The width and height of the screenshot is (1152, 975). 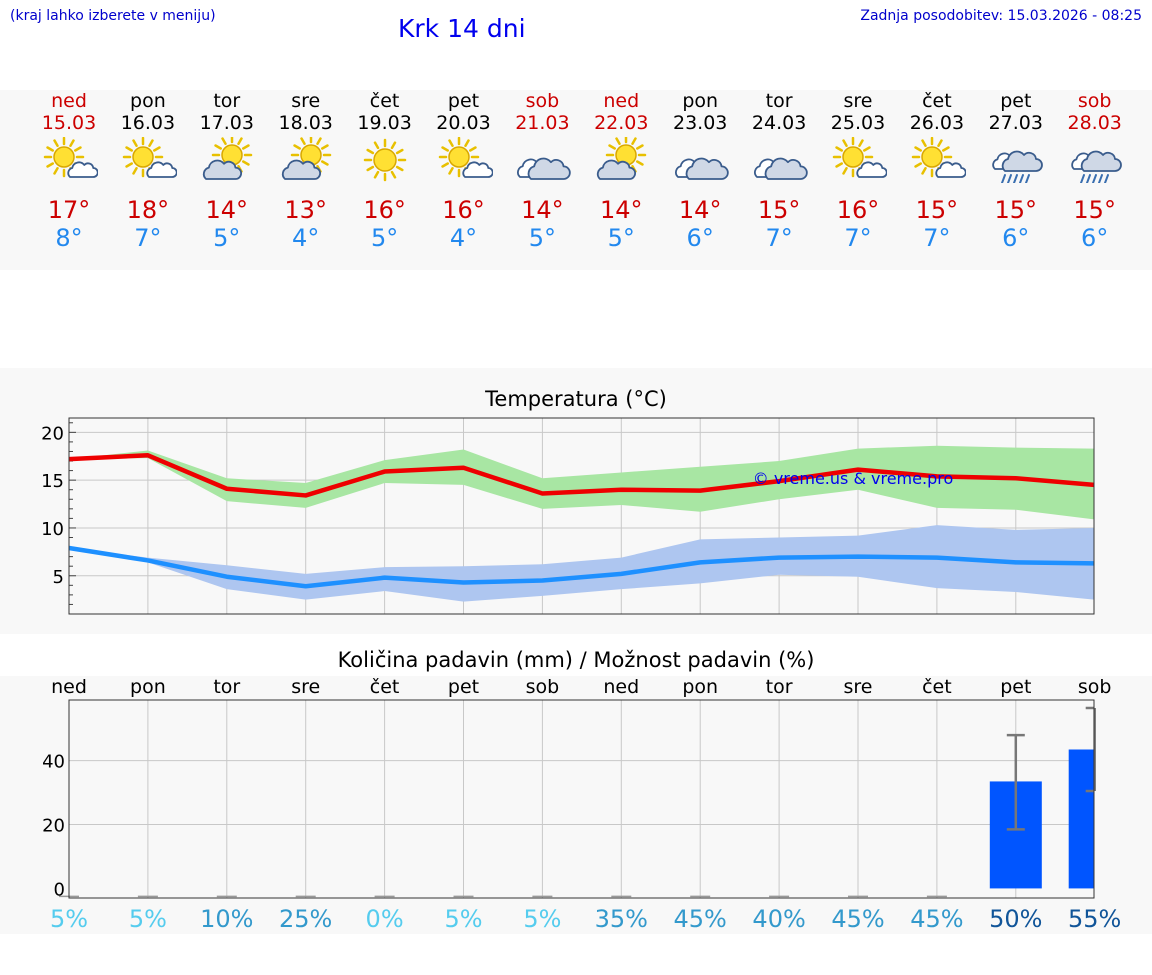 I want to click on min-temperature-line, so click(x=581, y=567).